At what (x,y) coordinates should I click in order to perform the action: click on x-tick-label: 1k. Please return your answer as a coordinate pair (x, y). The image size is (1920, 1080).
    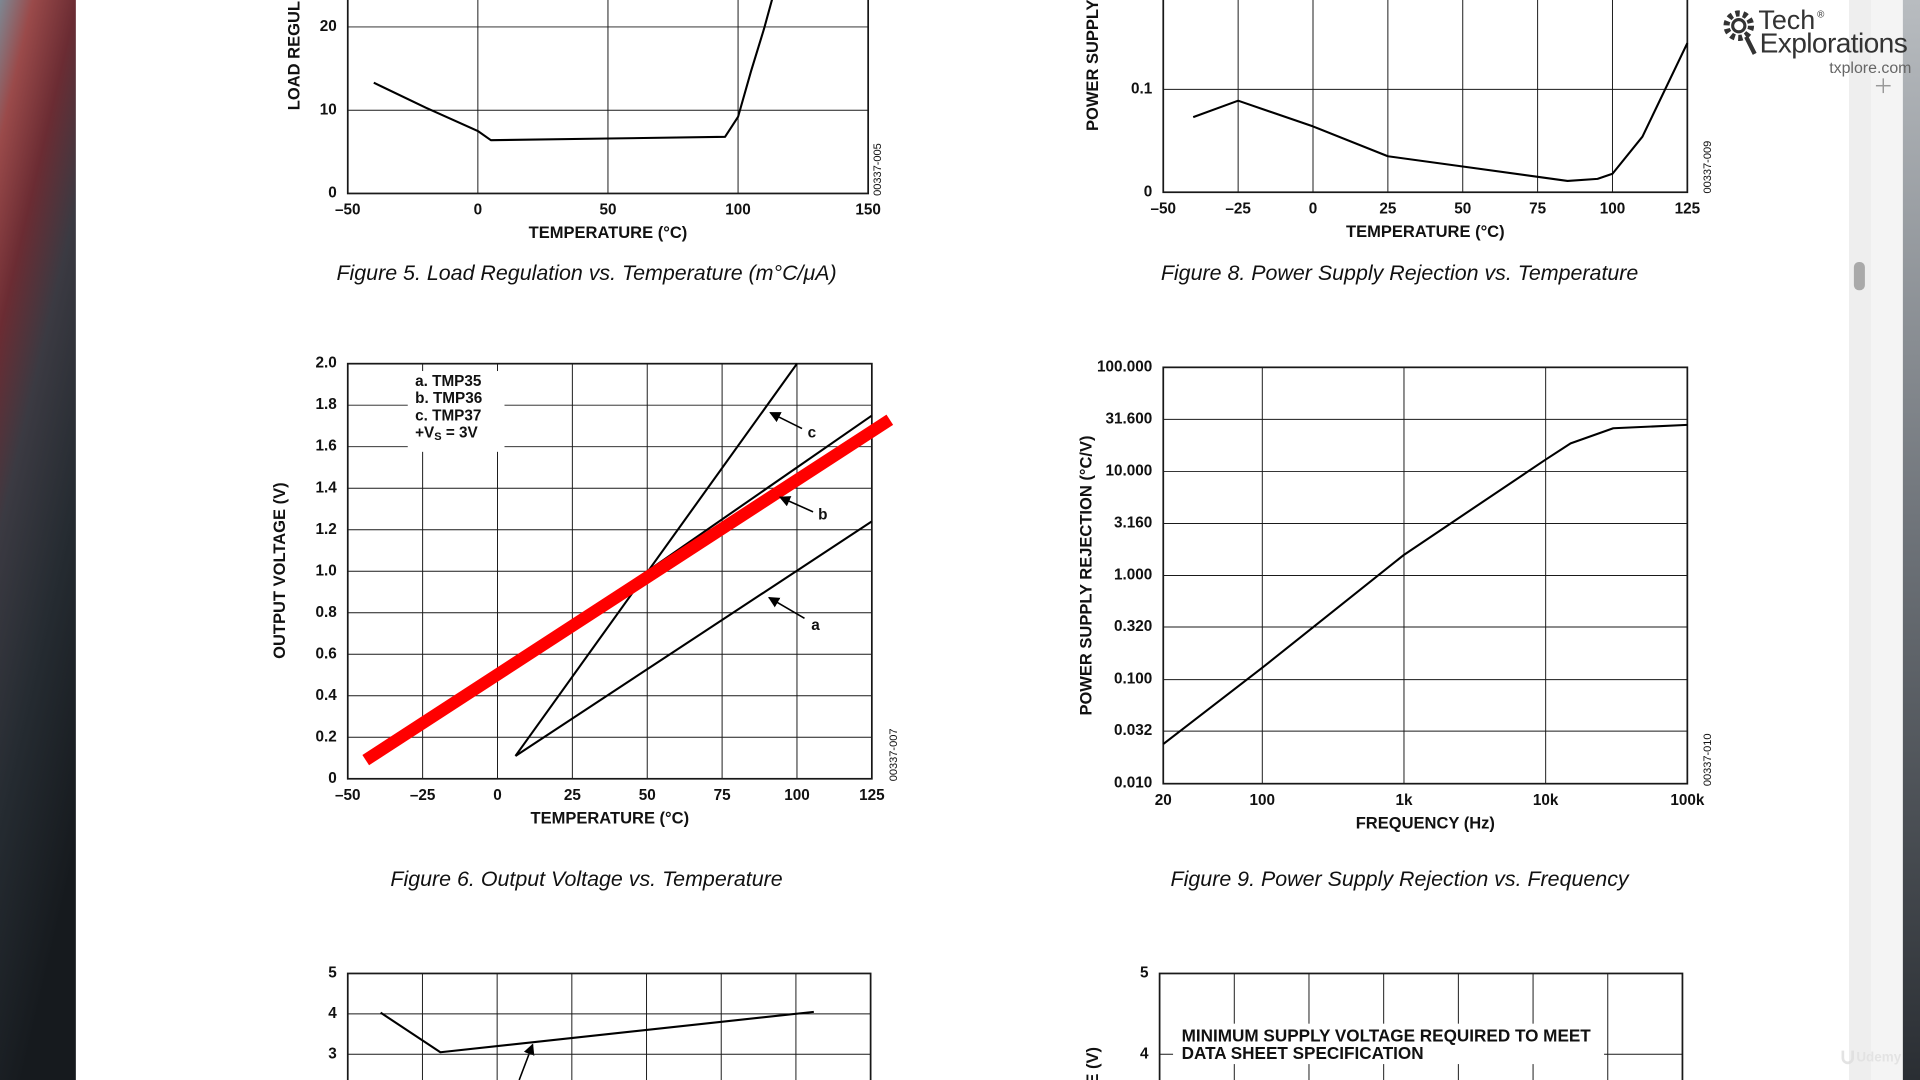
    Looking at the image, I should click on (1404, 800).